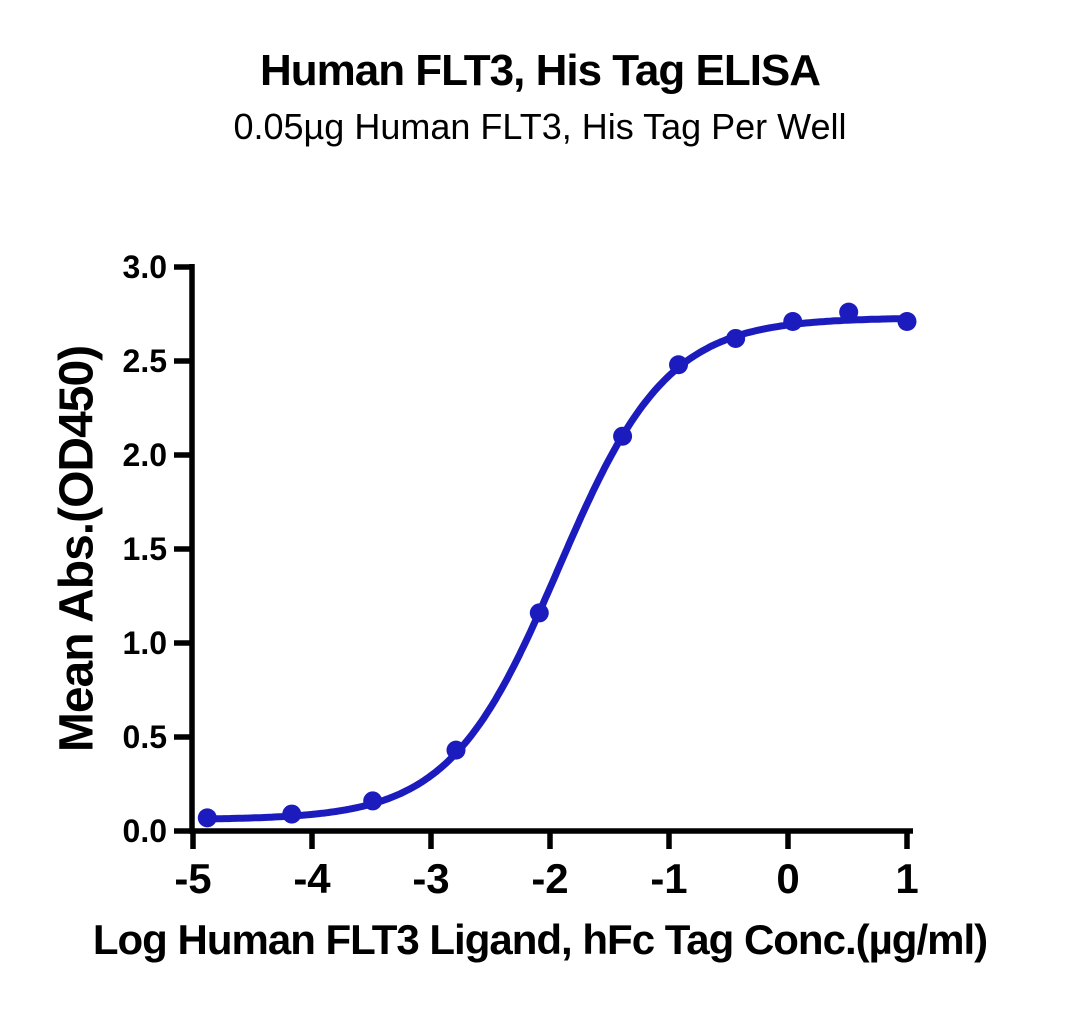  Describe the element at coordinates (430, 878) in the screenshot. I see `x-tick-label: -3` at that location.